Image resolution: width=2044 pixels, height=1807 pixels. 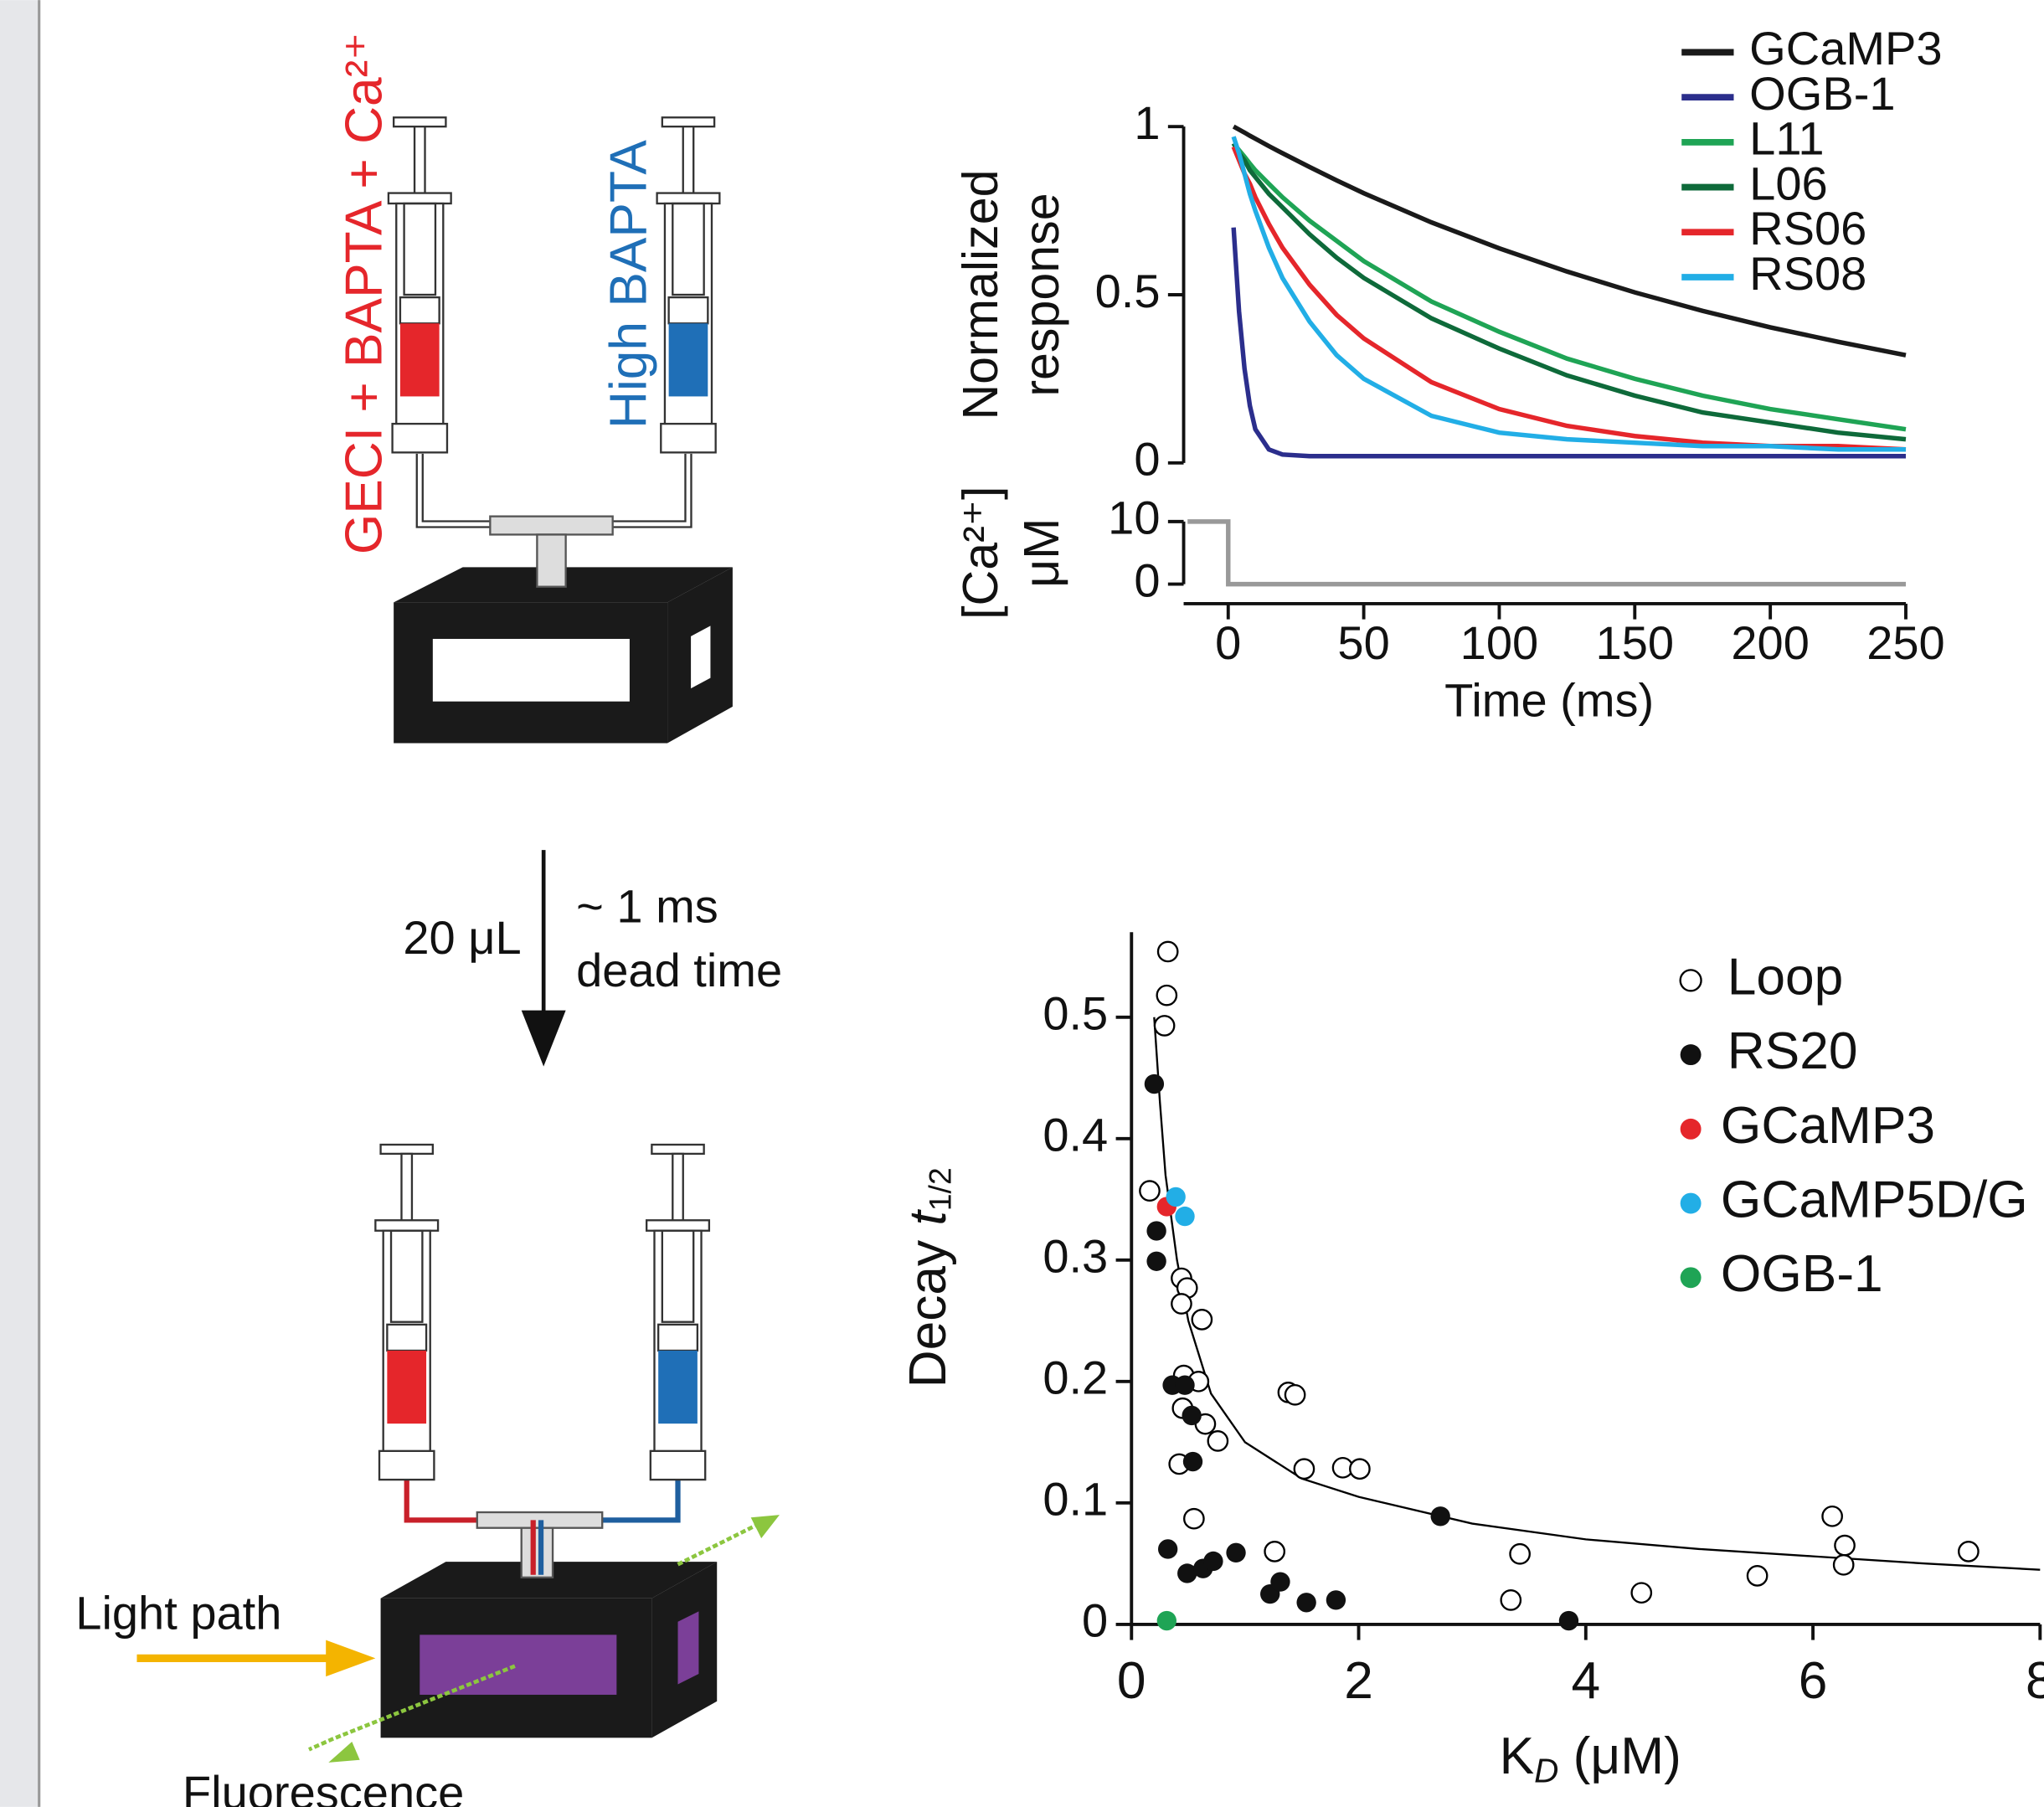 I want to click on y-tick-label: 1, so click(x=1147, y=122).